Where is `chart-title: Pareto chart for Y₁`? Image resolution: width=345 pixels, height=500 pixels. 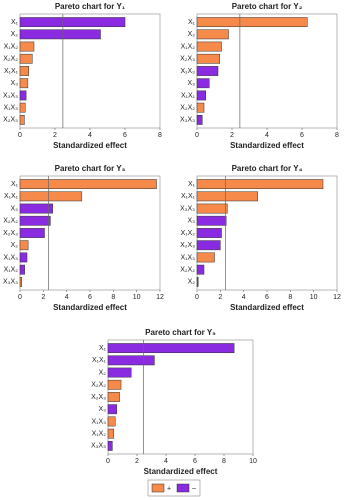 chart-title: Pareto chart for Y₁ is located at coordinates (90, 6).